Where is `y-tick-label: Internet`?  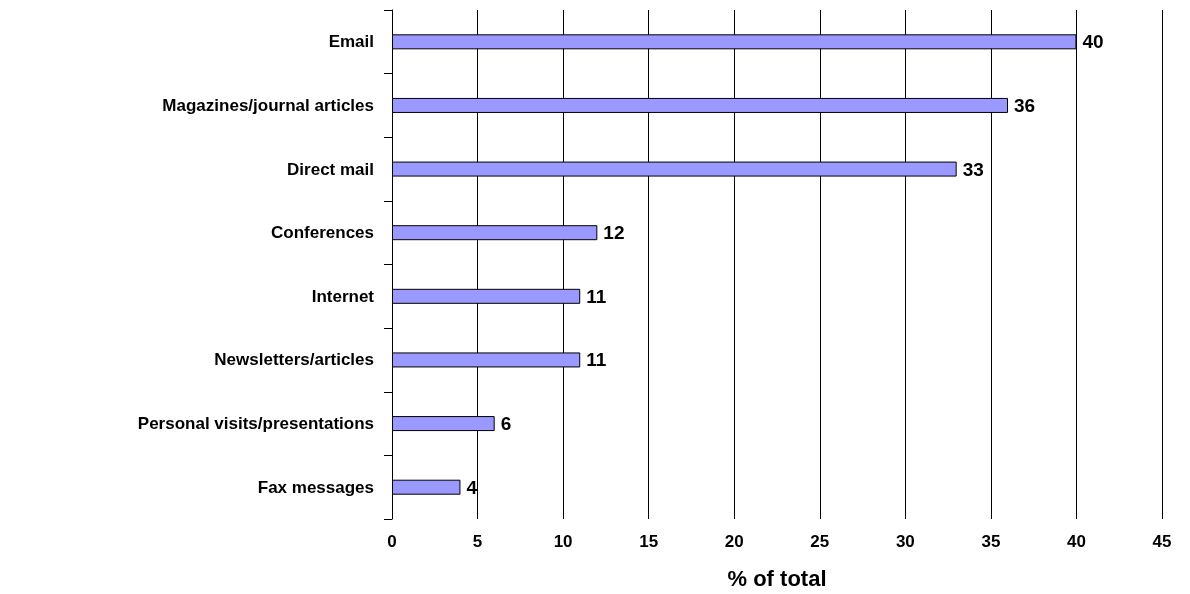
y-tick-label: Internet is located at coordinates (343, 296).